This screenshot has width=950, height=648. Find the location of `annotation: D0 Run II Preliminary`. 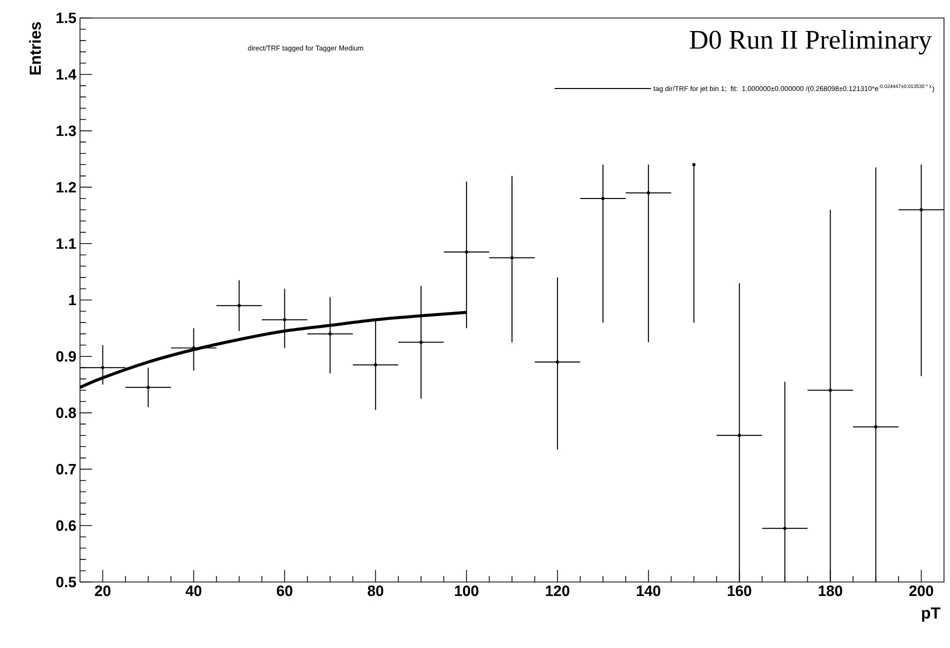

annotation: D0 Run II Preliminary is located at coordinates (811, 42).